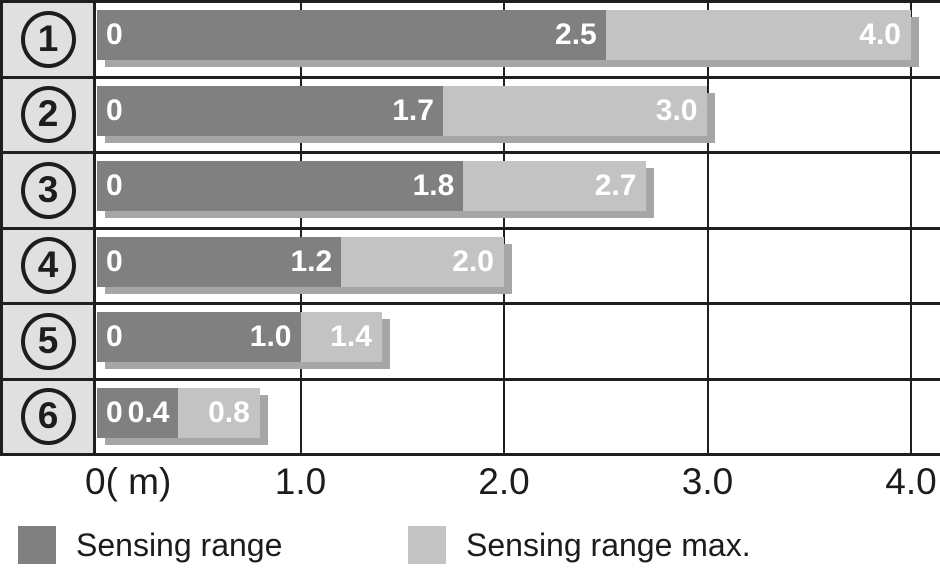 This screenshot has width=940, height=574. Describe the element at coordinates (470, 482) in the screenshot. I see `x-axis: 0( m) 1.0 2.0 3.0 4.0` at that location.